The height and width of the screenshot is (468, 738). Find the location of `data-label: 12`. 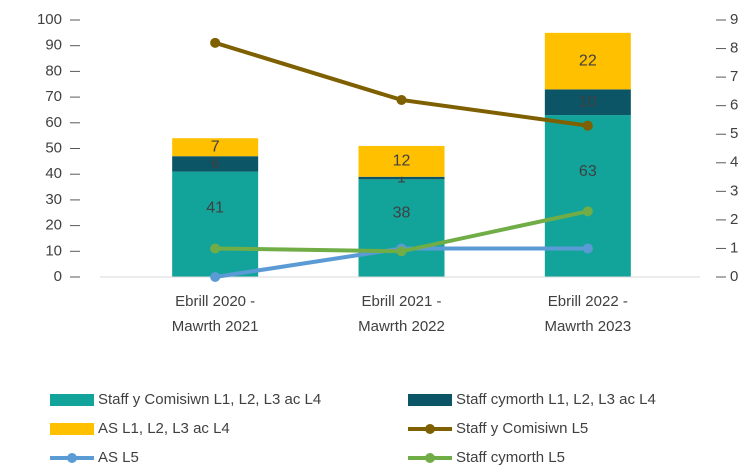

data-label: 12 is located at coordinates (402, 161).